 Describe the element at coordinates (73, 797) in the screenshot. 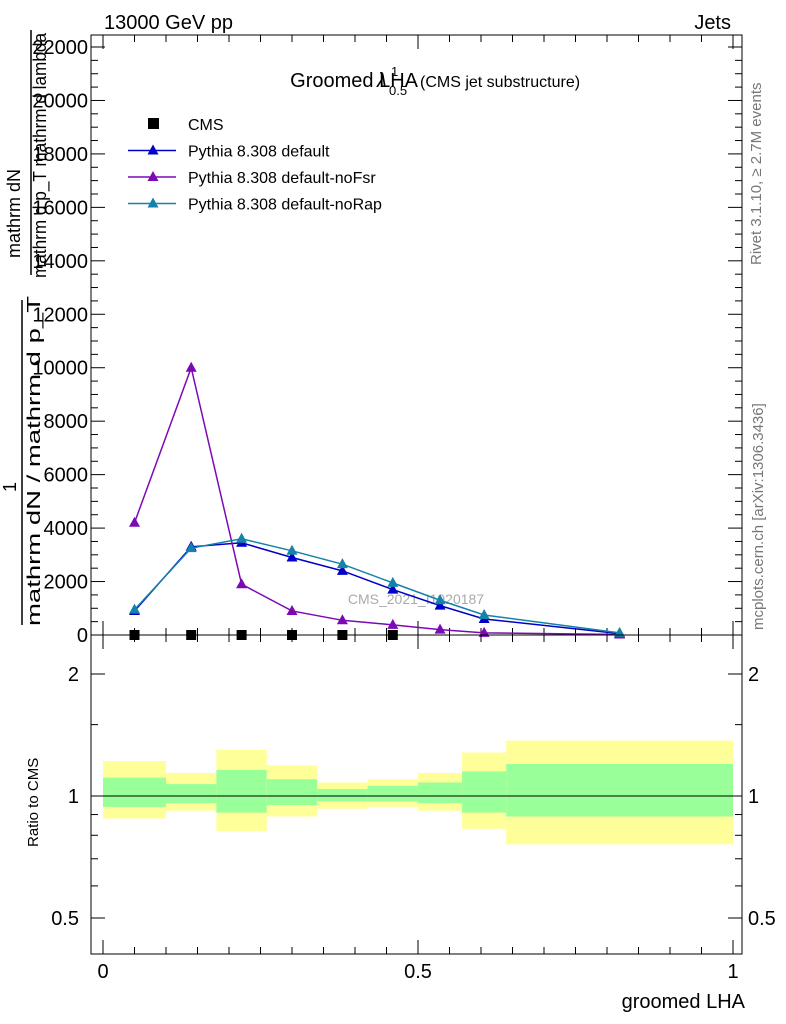

I see `ratio-y-tick-label: 1` at that location.